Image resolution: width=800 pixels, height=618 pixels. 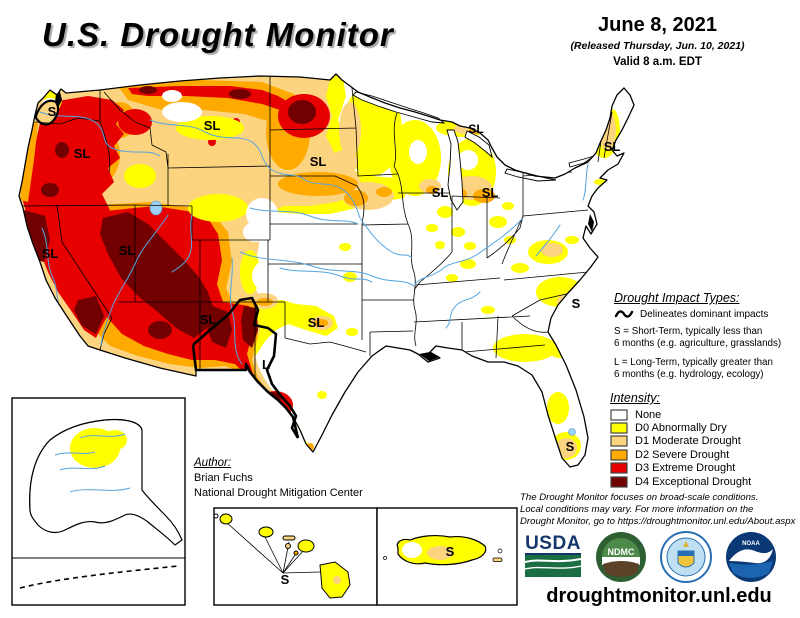 I want to click on map-label-wi: SL, so click(x=440, y=192).